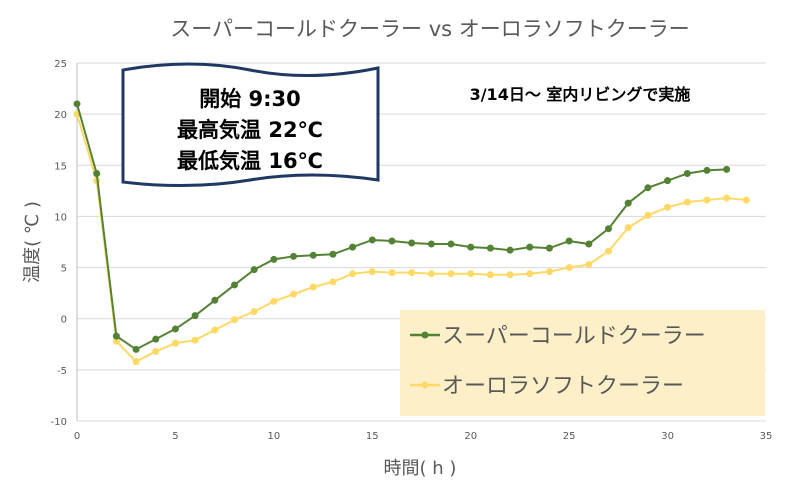 The image size is (800, 501). Describe the element at coordinates (175, 436) in the screenshot. I see `x-tick-label: 5` at that location.